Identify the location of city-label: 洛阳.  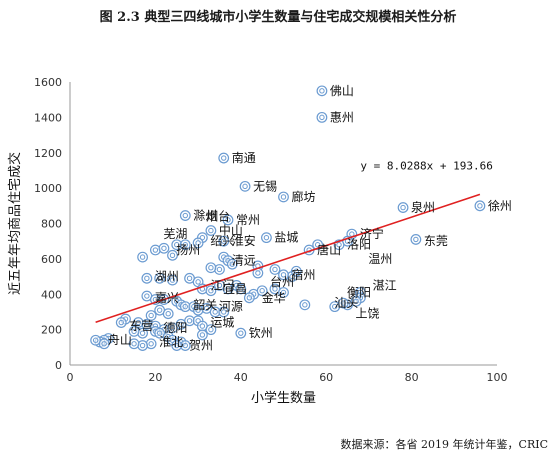
(359, 244).